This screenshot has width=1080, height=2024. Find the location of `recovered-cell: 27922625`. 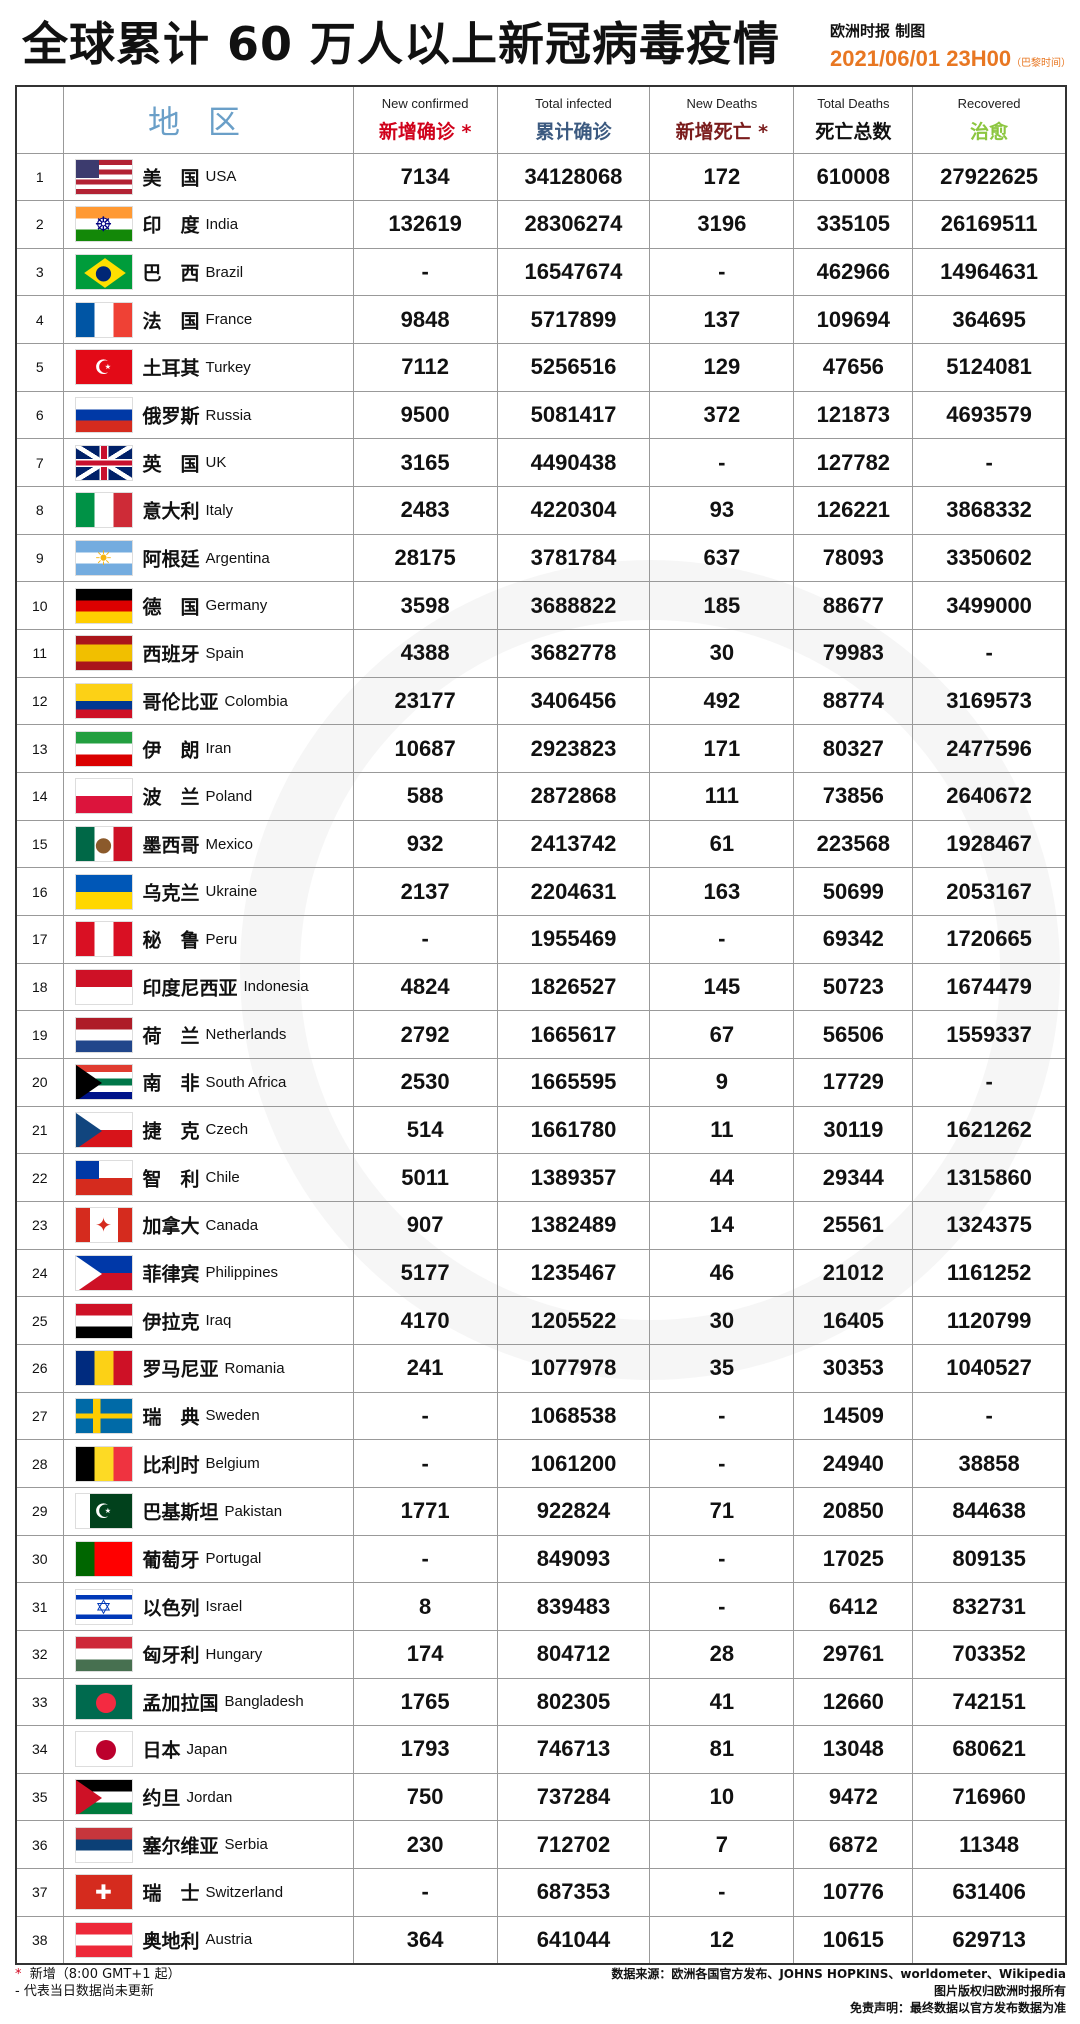

recovered-cell: 27922625 is located at coordinates (989, 177).